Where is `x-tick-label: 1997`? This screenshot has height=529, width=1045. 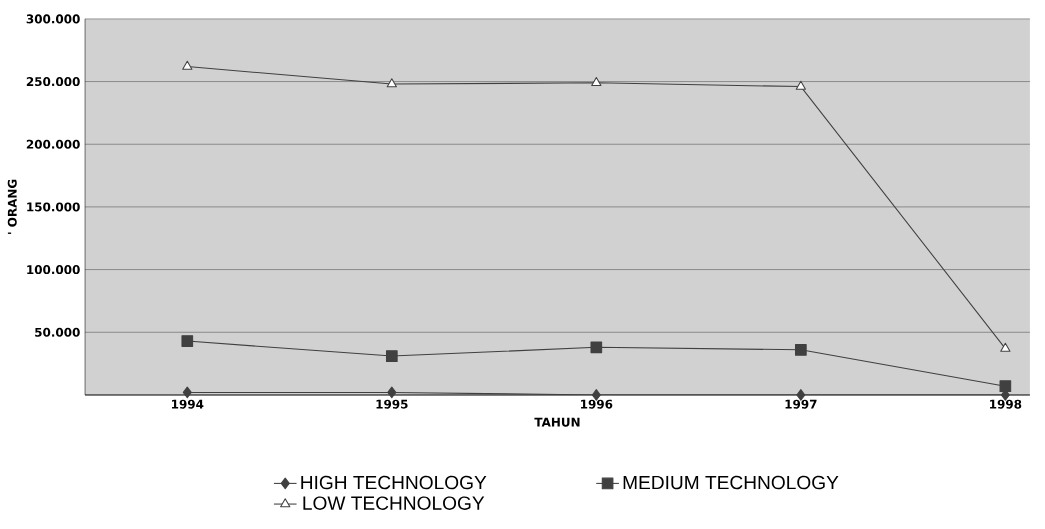 x-tick-label: 1997 is located at coordinates (801, 404).